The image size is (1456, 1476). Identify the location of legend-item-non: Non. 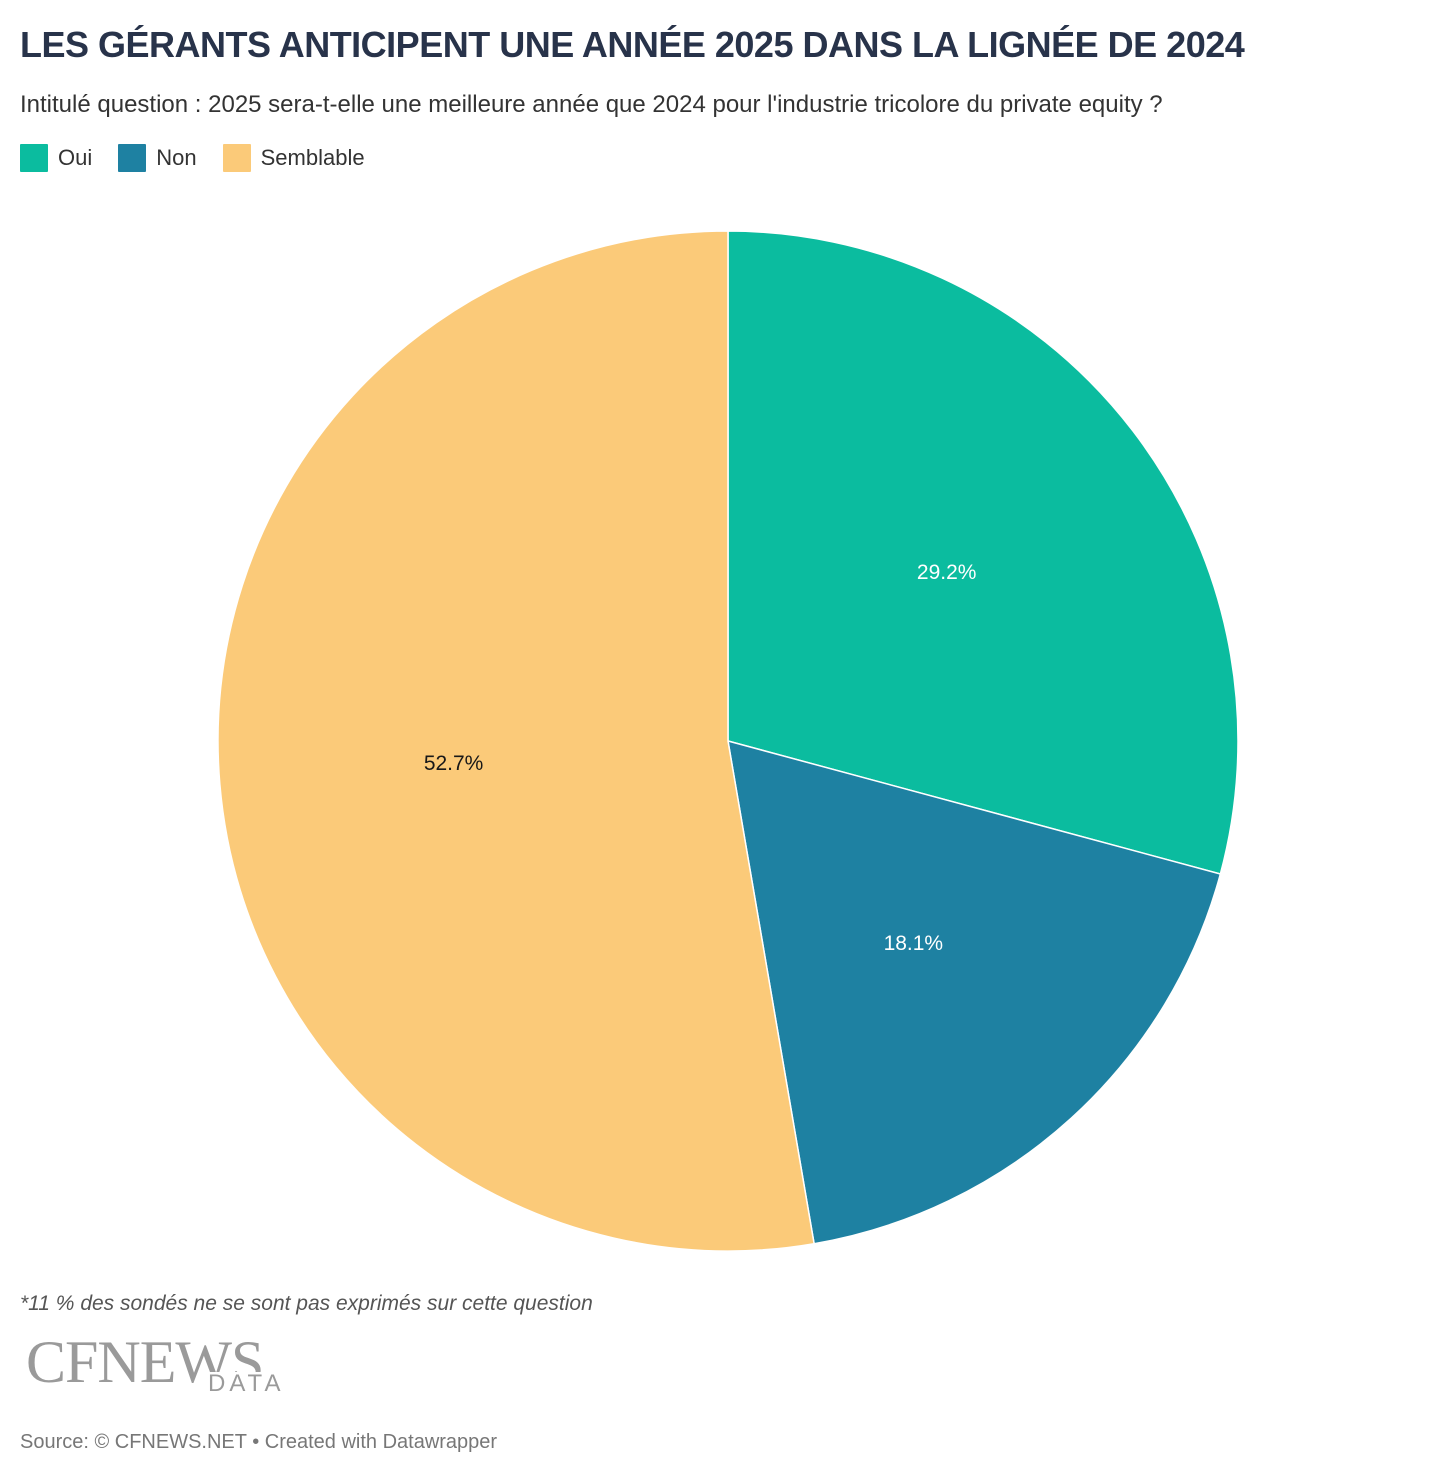
(157, 158).